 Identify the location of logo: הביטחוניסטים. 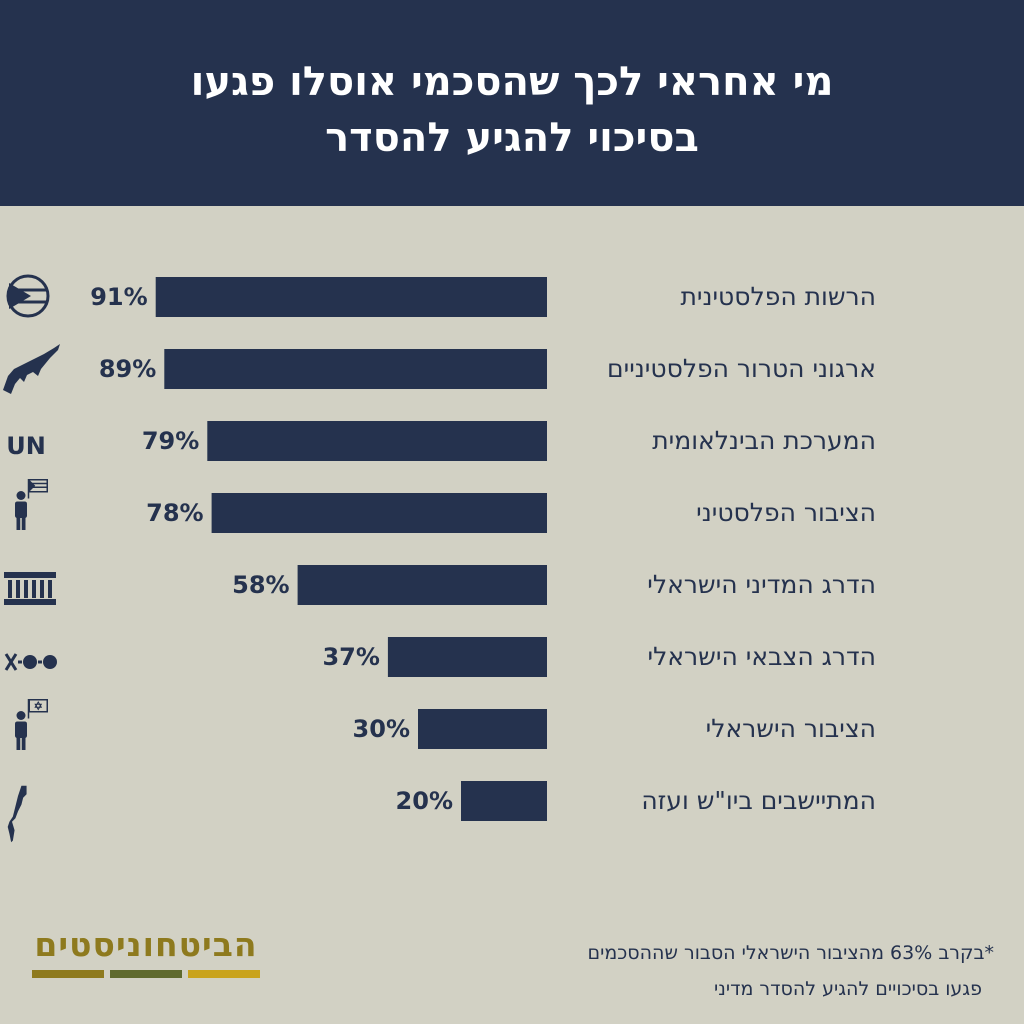
(146, 954).